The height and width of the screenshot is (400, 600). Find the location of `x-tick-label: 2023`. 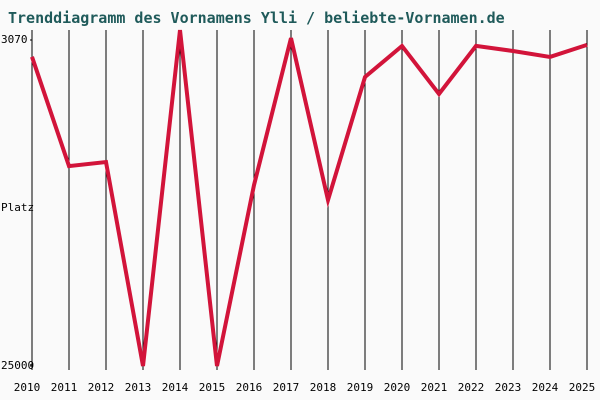

x-tick-label: 2023 is located at coordinates (508, 387).